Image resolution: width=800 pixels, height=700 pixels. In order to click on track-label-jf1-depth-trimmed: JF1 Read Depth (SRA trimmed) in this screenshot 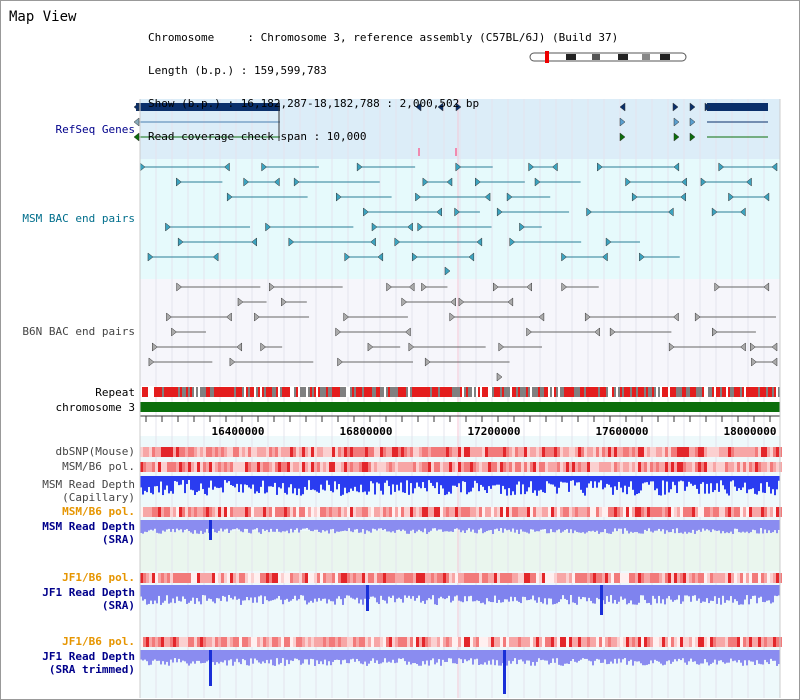, I will do `click(88, 663)`.